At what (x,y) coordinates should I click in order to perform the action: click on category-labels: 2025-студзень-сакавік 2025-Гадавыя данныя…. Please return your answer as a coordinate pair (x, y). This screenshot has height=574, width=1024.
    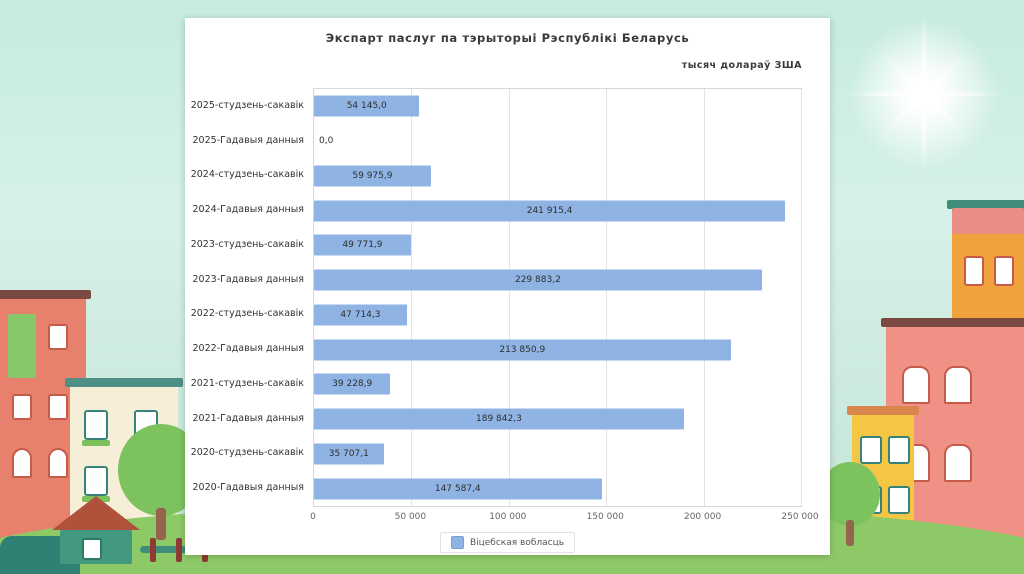
    Looking at the image, I should click on (250, 296).